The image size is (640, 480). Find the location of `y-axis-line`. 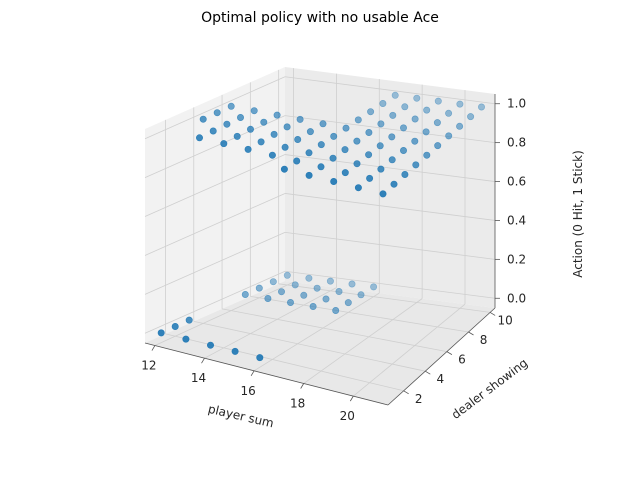

y-axis-line is located at coordinates (441, 356).